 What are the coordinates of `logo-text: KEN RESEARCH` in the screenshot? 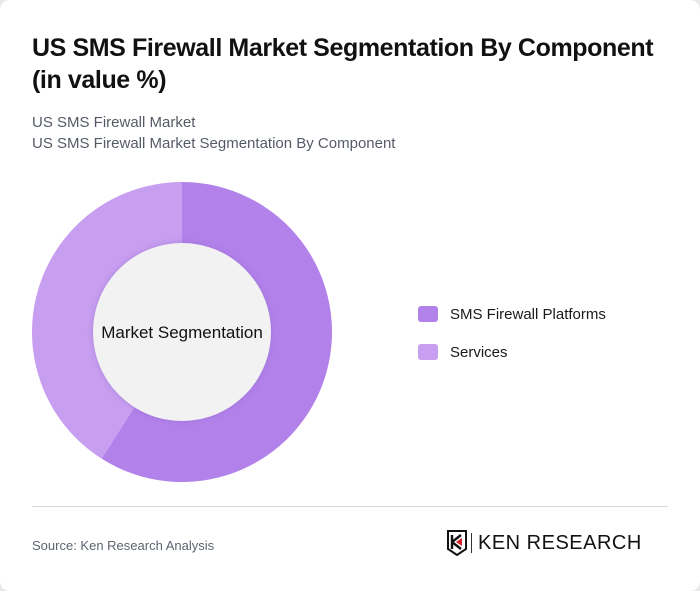 It's located at (560, 542).